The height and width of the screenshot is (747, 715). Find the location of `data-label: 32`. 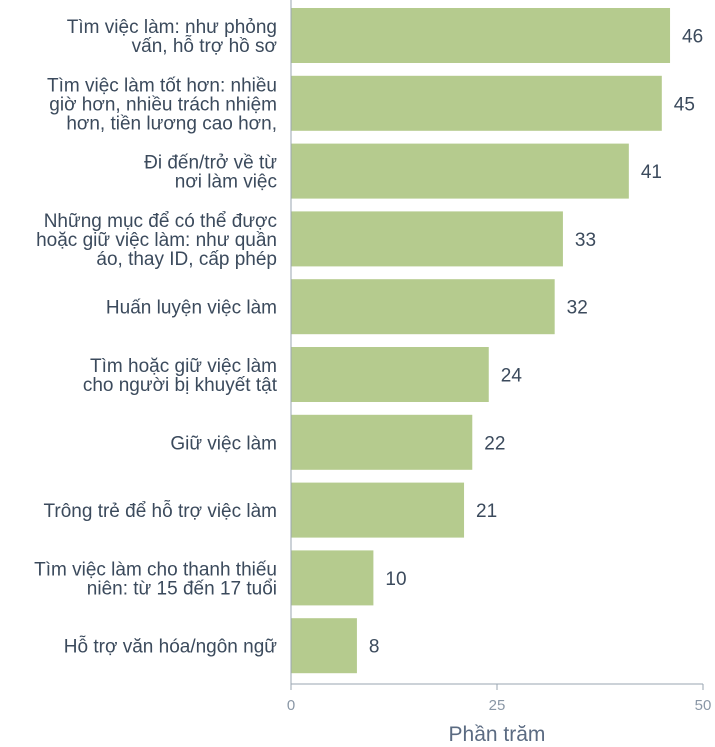

data-label: 32 is located at coordinates (577, 308).